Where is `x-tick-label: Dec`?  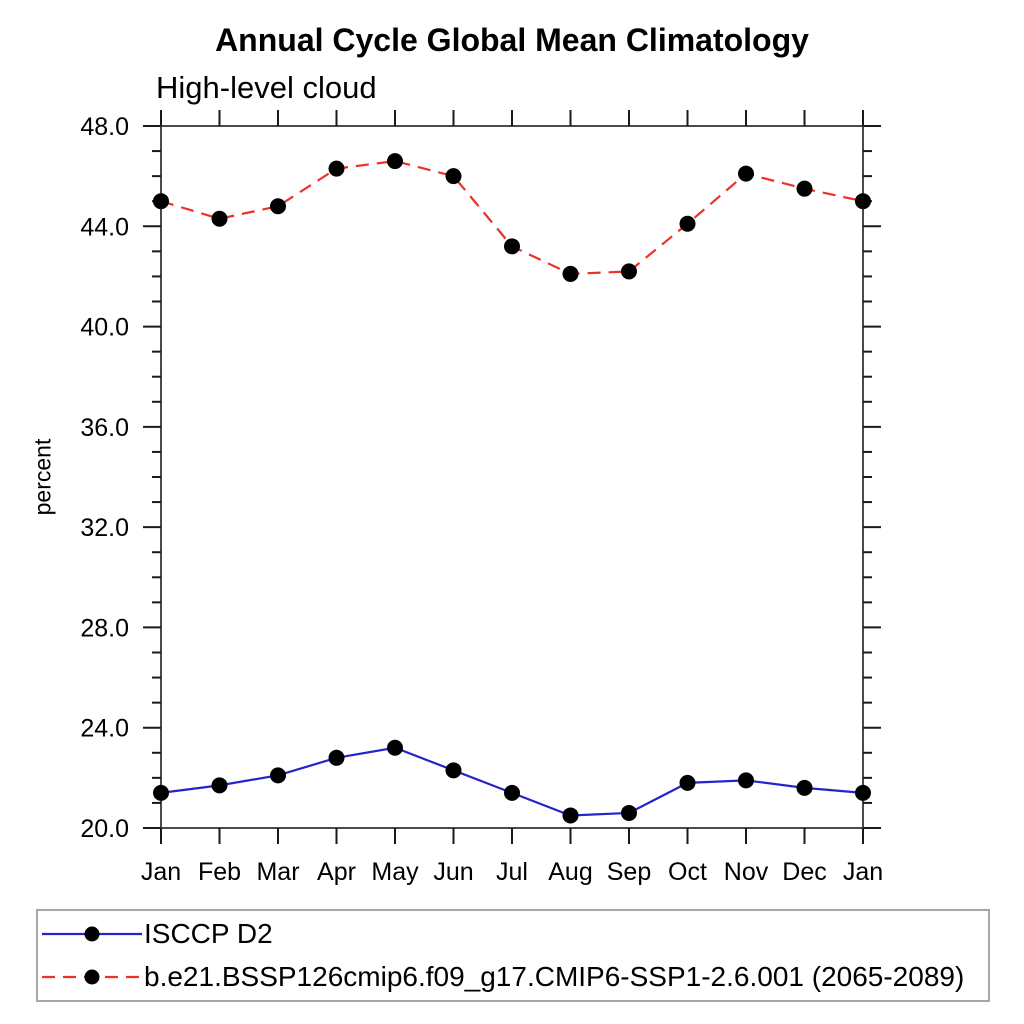 x-tick-label: Dec is located at coordinates (804, 872).